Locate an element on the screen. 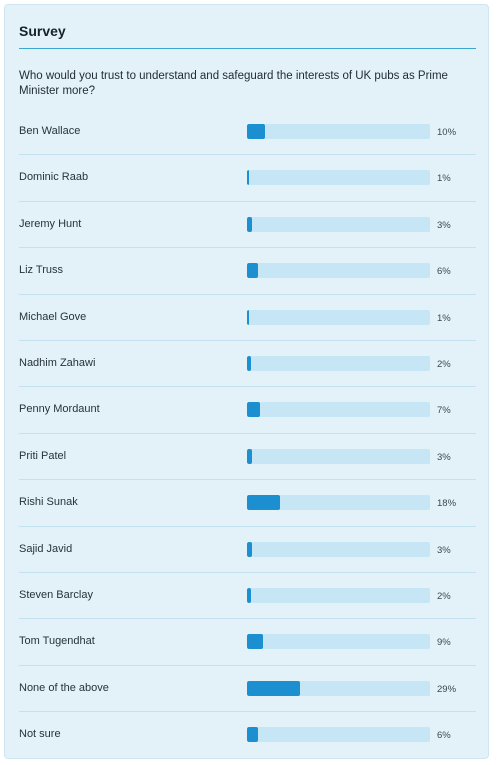 This screenshot has width=497, height=765. option-label: Sajid Javid is located at coordinates (46, 548).